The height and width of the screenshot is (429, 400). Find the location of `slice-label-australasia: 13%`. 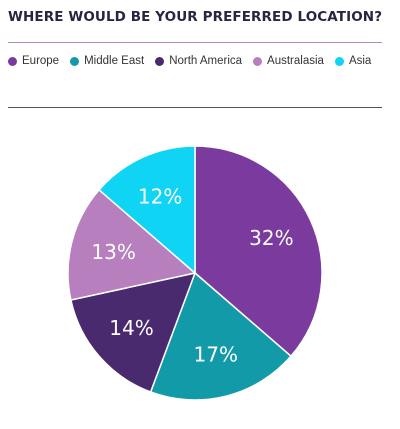

slice-label-australasia: 13% is located at coordinates (113, 252).